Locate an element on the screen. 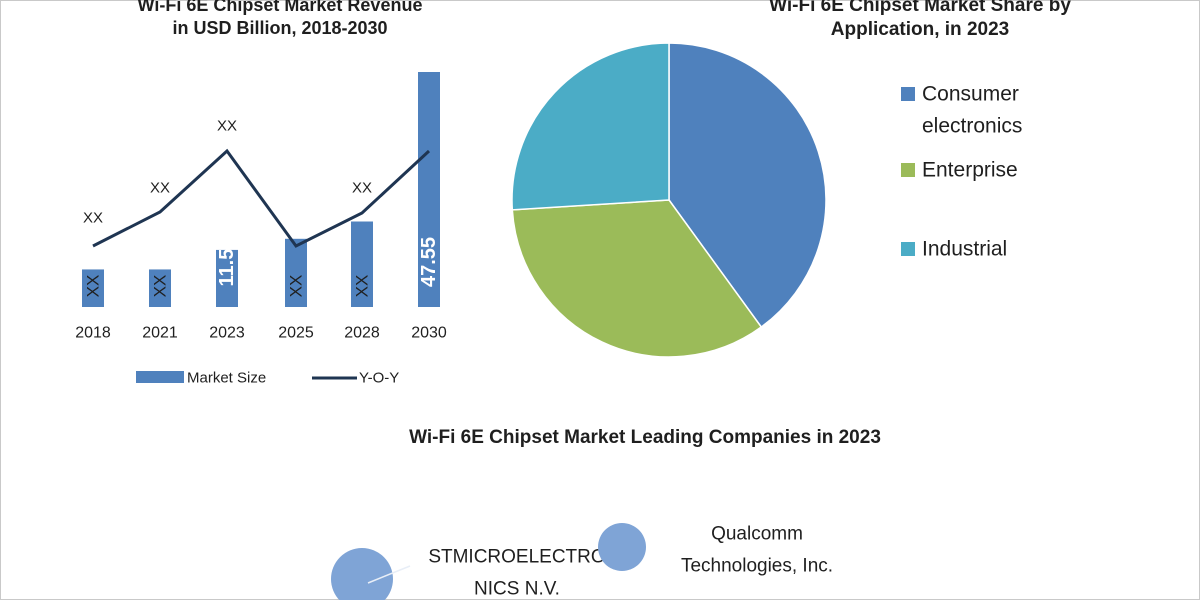 The height and width of the screenshot is (600, 1200). bar-2028 is located at coordinates (362, 264).